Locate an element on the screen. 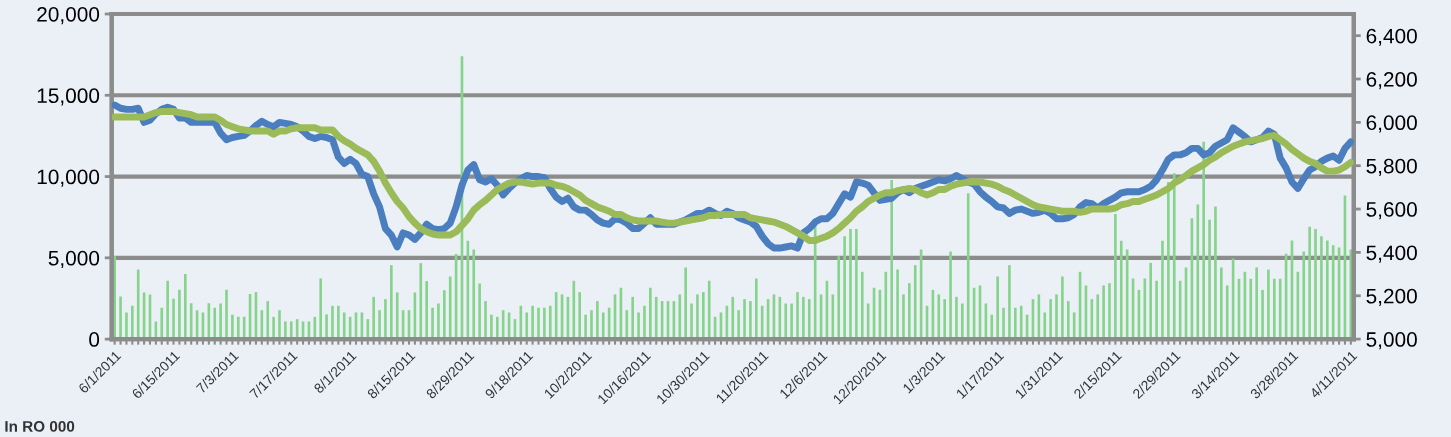 This screenshot has height=437, width=1451. y2-tick-label: 5,000 is located at coordinates (1391, 341).